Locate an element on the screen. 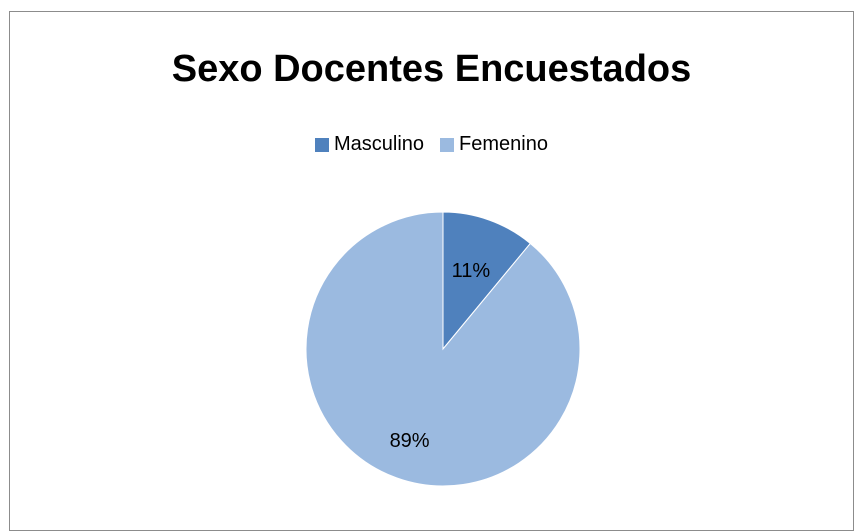  legend-swatch-femenino is located at coordinates (447, 144).